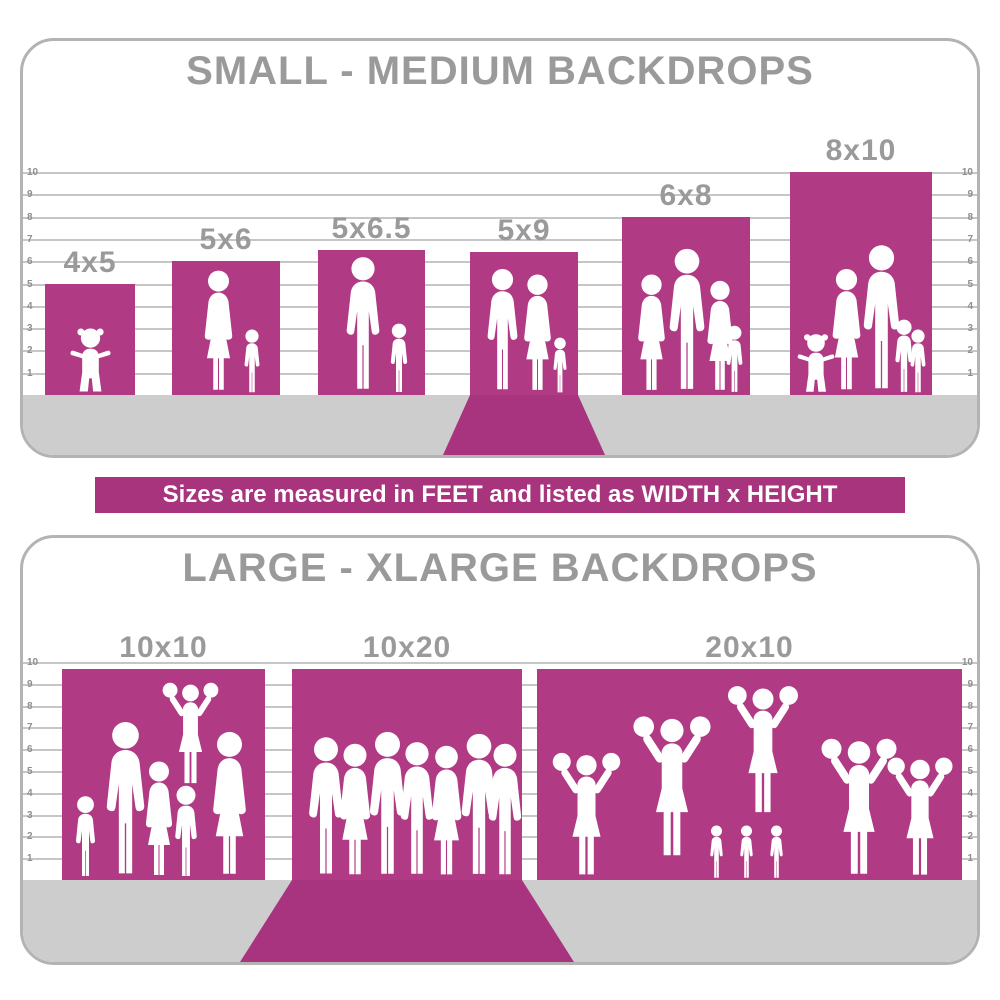 The height and width of the screenshot is (1000, 1000). I want to click on backdrop-size-label: 8x10, so click(861, 150).